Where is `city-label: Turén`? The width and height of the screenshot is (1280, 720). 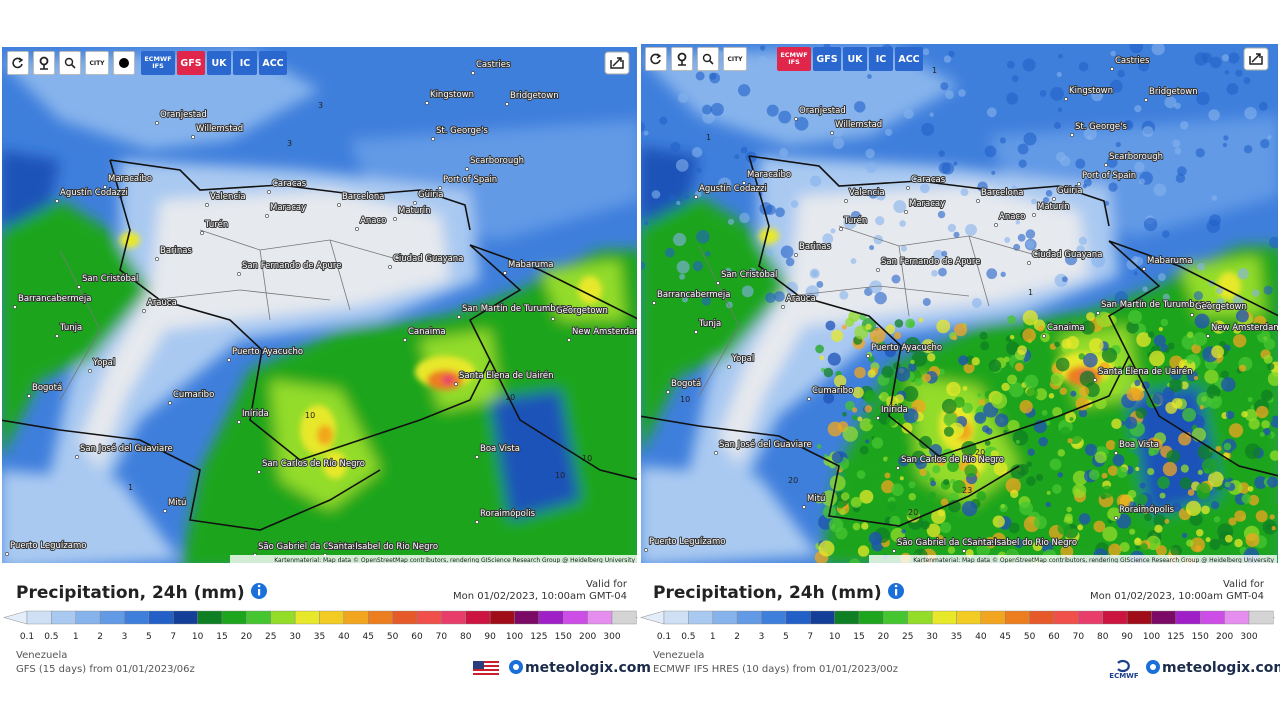
city-label: Turén is located at coordinates (216, 224).